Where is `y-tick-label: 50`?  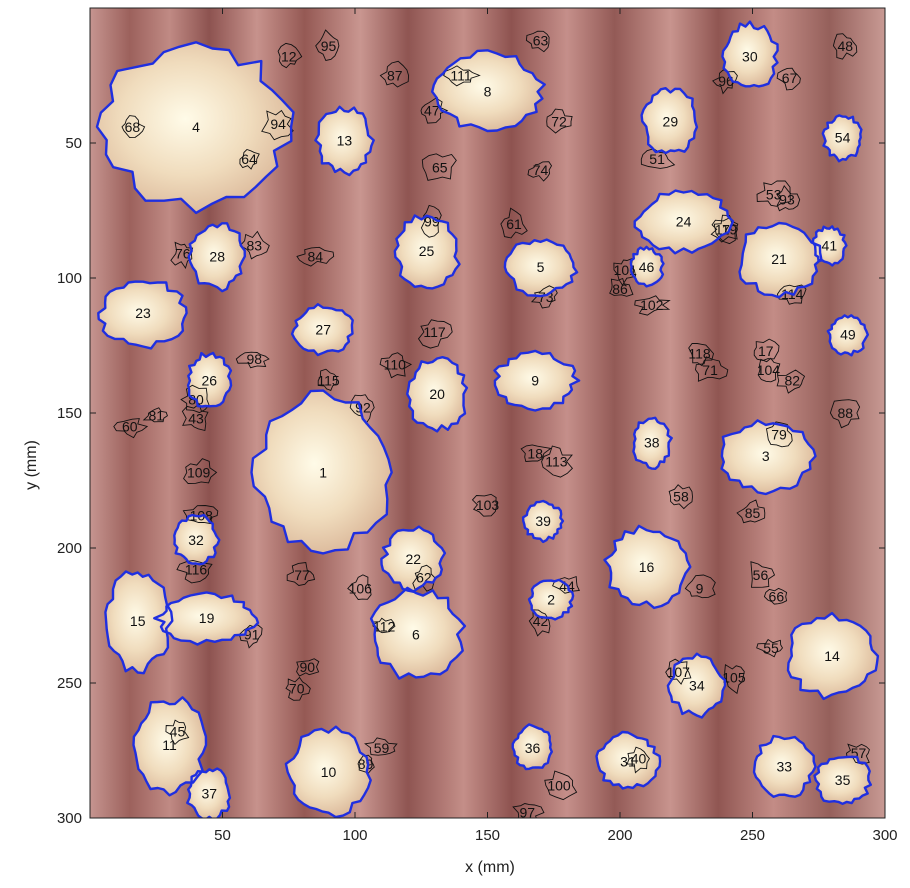 y-tick-label: 50 is located at coordinates (73, 143).